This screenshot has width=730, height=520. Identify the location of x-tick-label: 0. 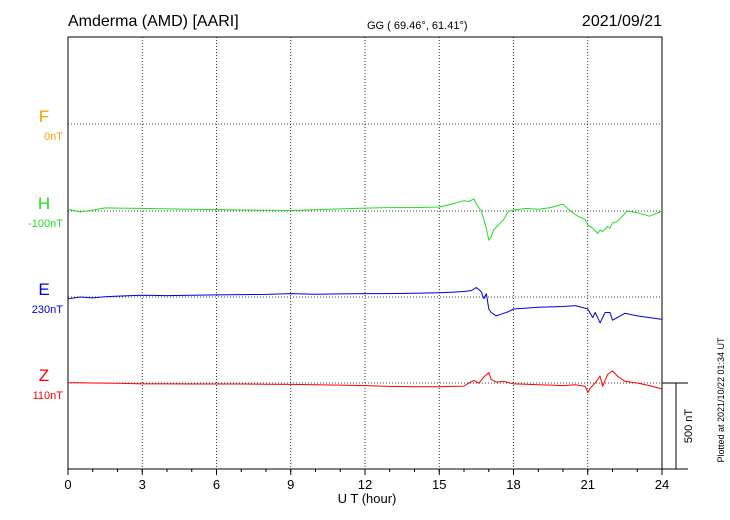
(67, 484).